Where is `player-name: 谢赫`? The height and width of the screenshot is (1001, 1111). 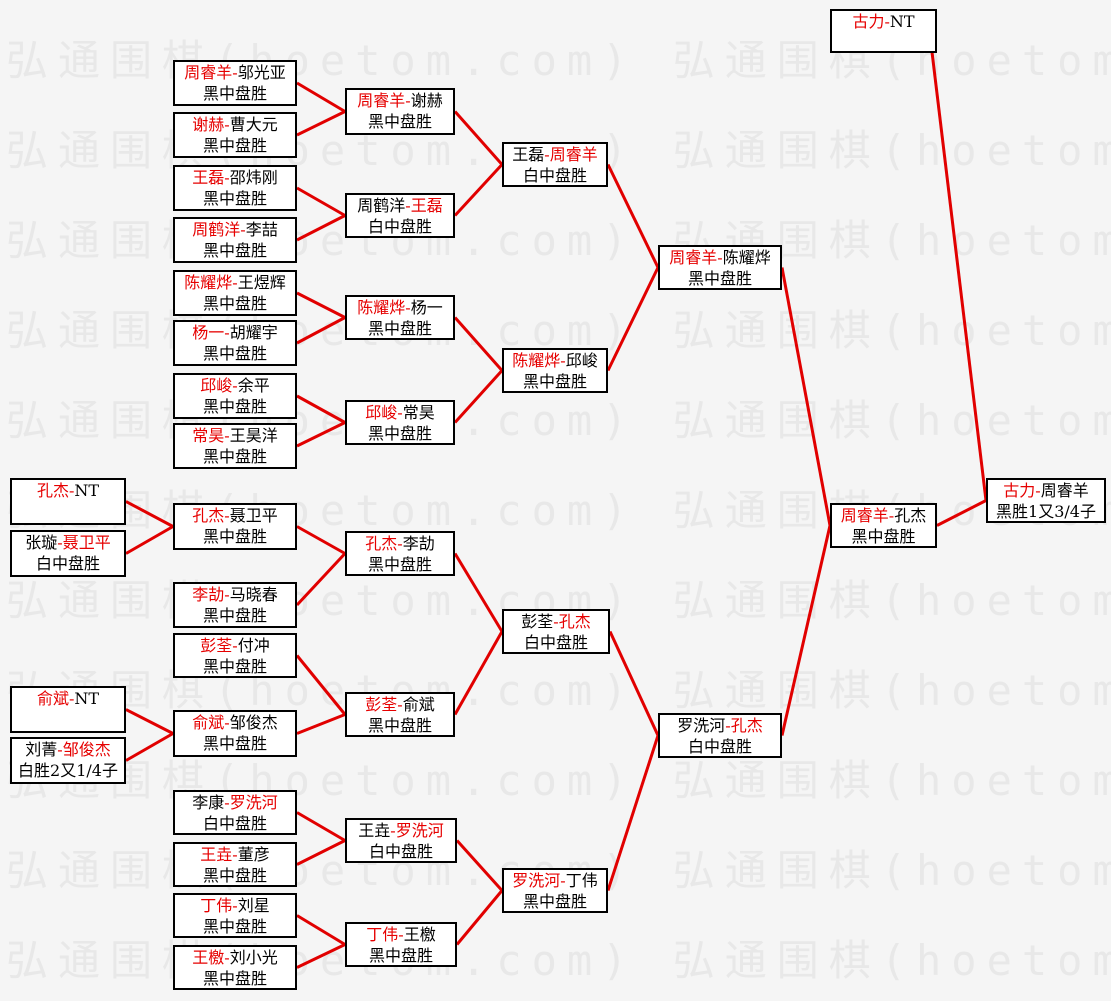
player-name: 谢赫 is located at coordinates (426, 100).